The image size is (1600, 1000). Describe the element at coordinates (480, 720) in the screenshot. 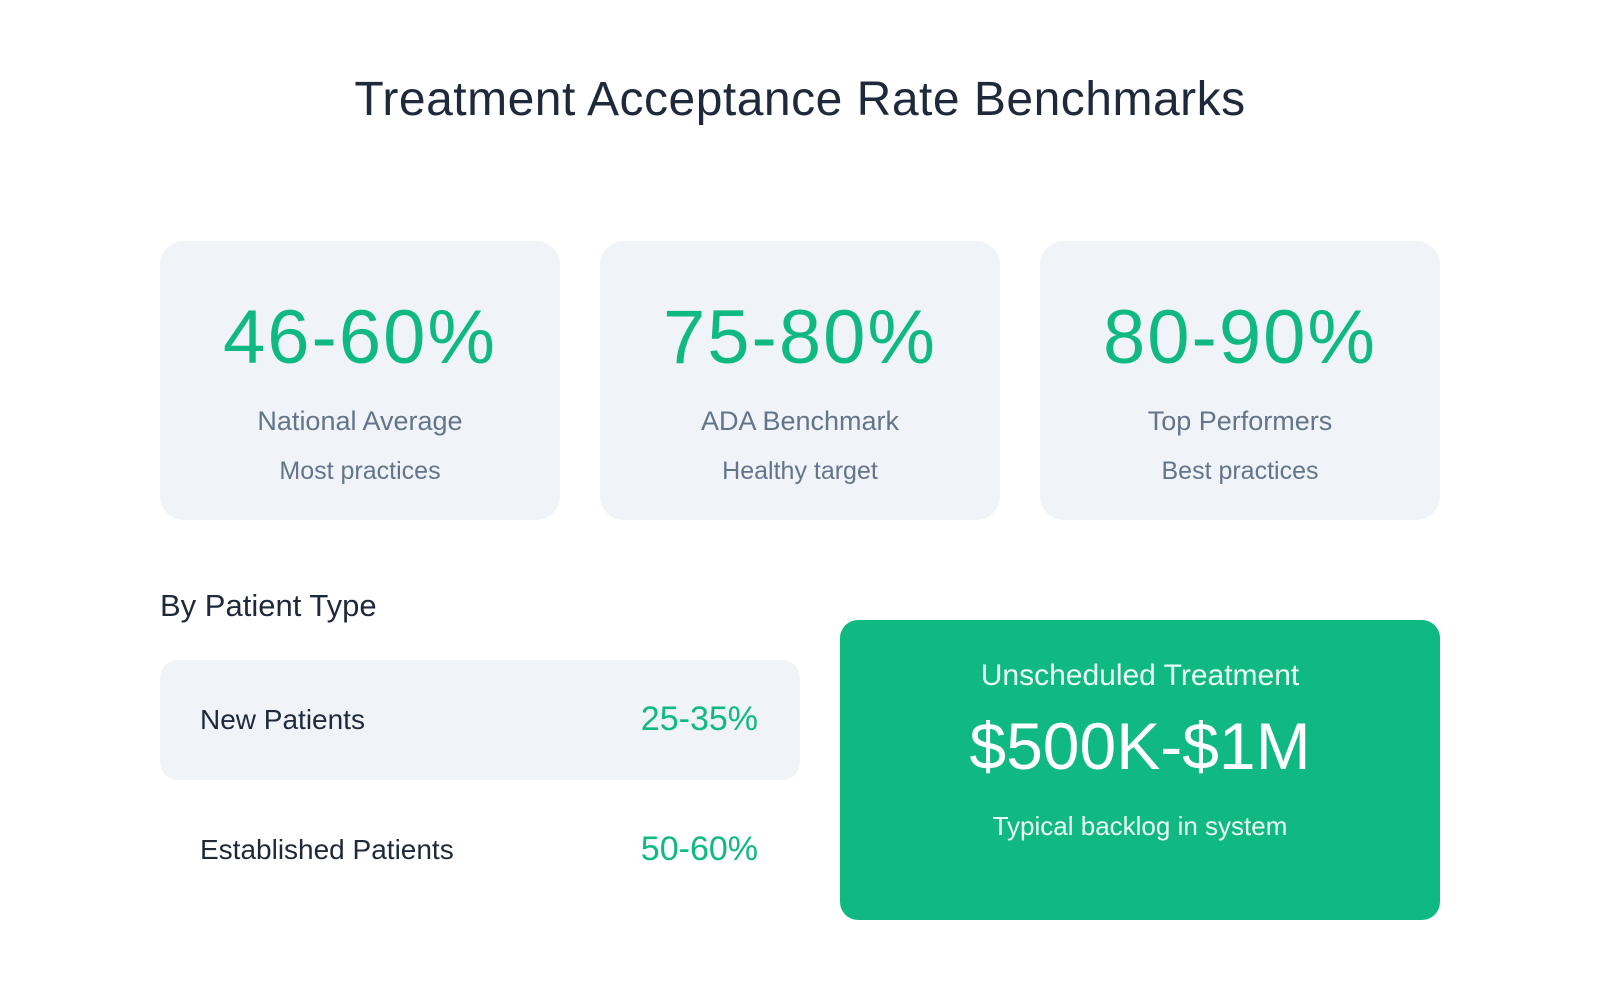

I see `patient-type-row-new: New Patients 25-35%` at that location.